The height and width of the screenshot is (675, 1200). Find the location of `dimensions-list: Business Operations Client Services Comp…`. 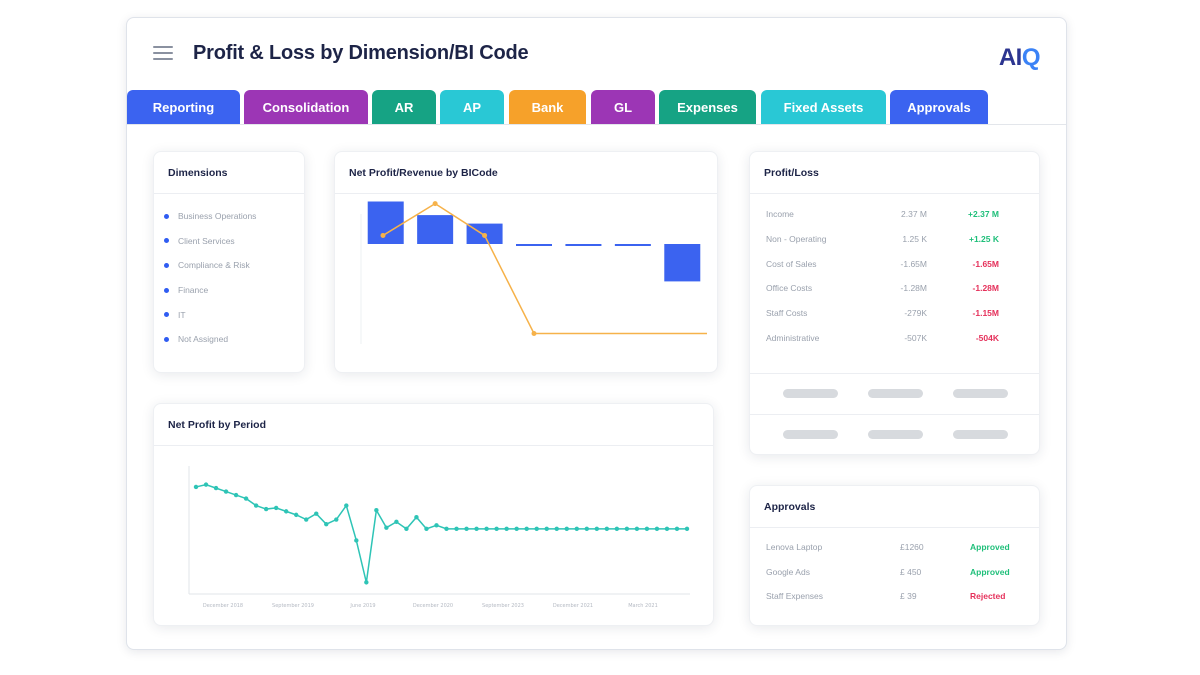

dimensions-list: Business Operations Client Services Comp… is located at coordinates (229, 273).